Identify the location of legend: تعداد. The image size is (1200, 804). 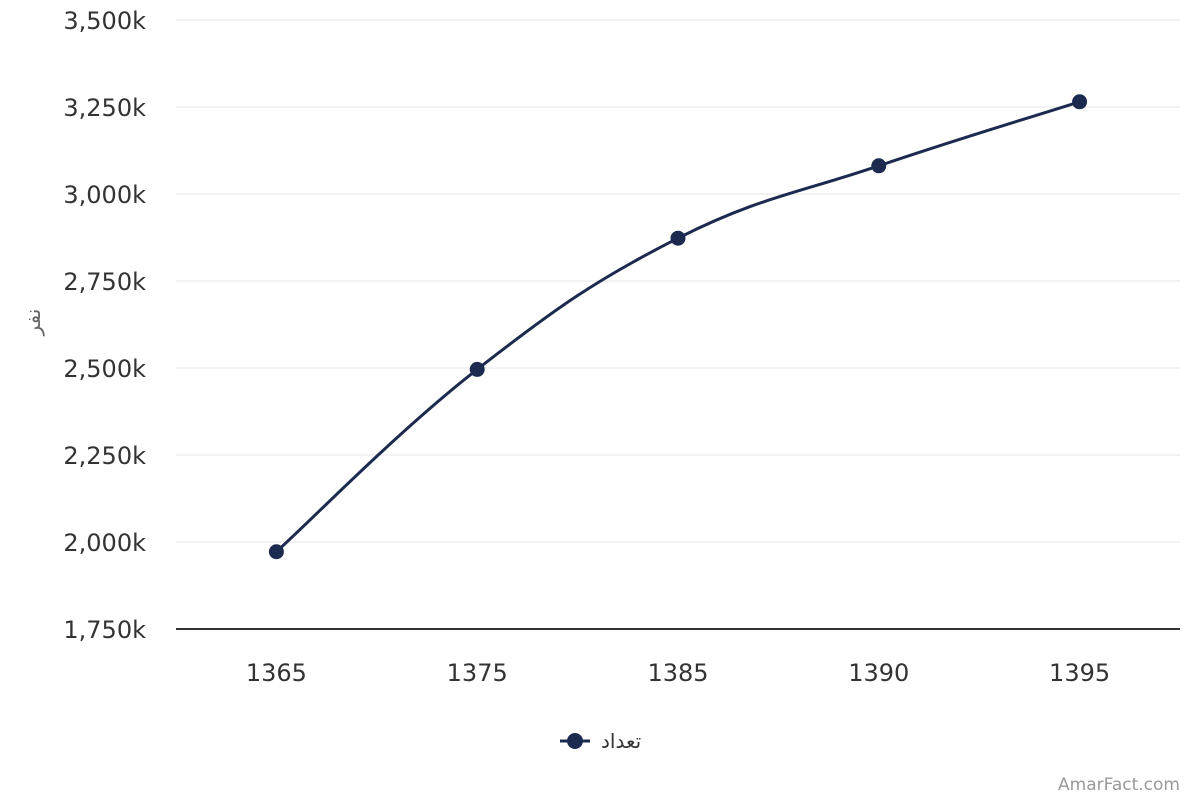
(600, 741).